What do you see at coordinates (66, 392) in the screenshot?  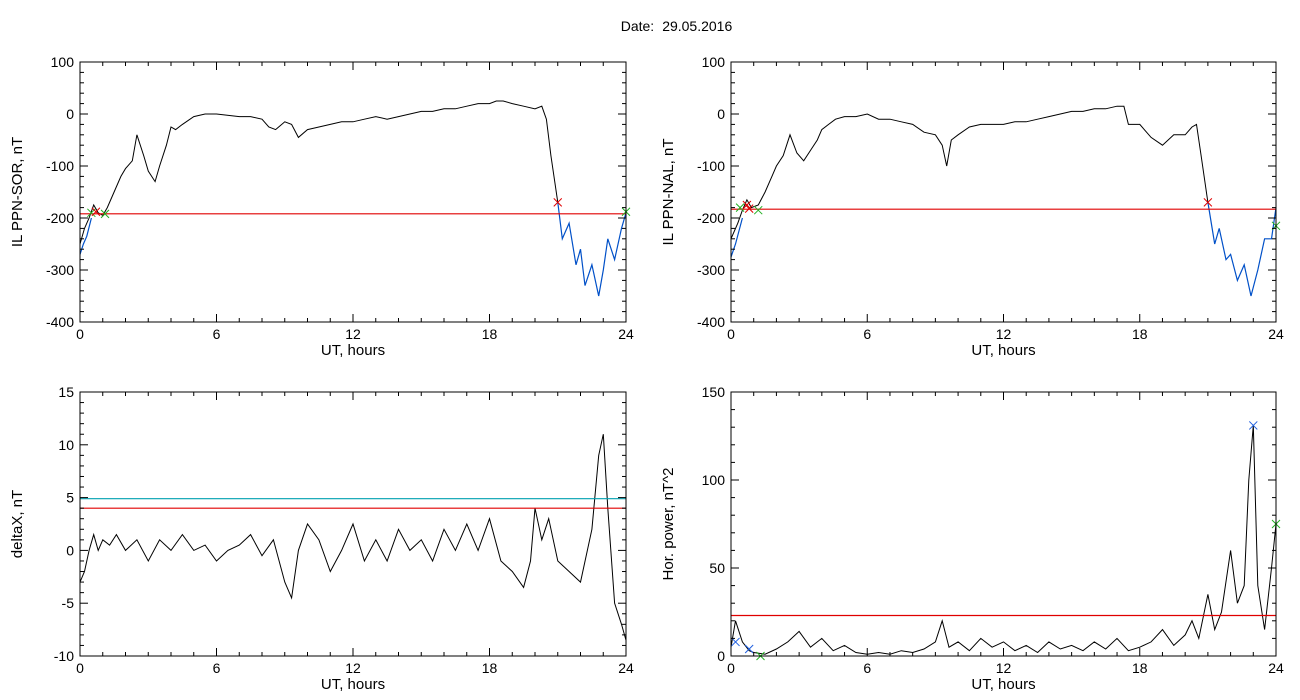 I see `y-tick-label: 15` at bounding box center [66, 392].